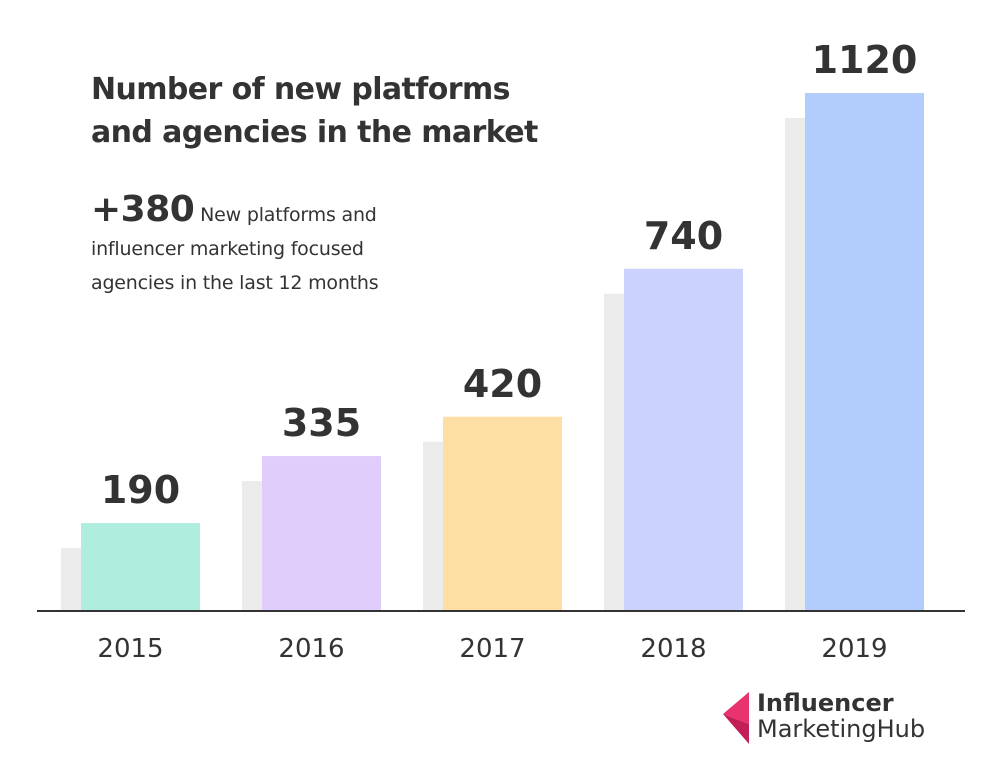 Image resolution: width=1000 pixels, height=771 pixels. I want to click on data-label-2015: 190, so click(140, 490).